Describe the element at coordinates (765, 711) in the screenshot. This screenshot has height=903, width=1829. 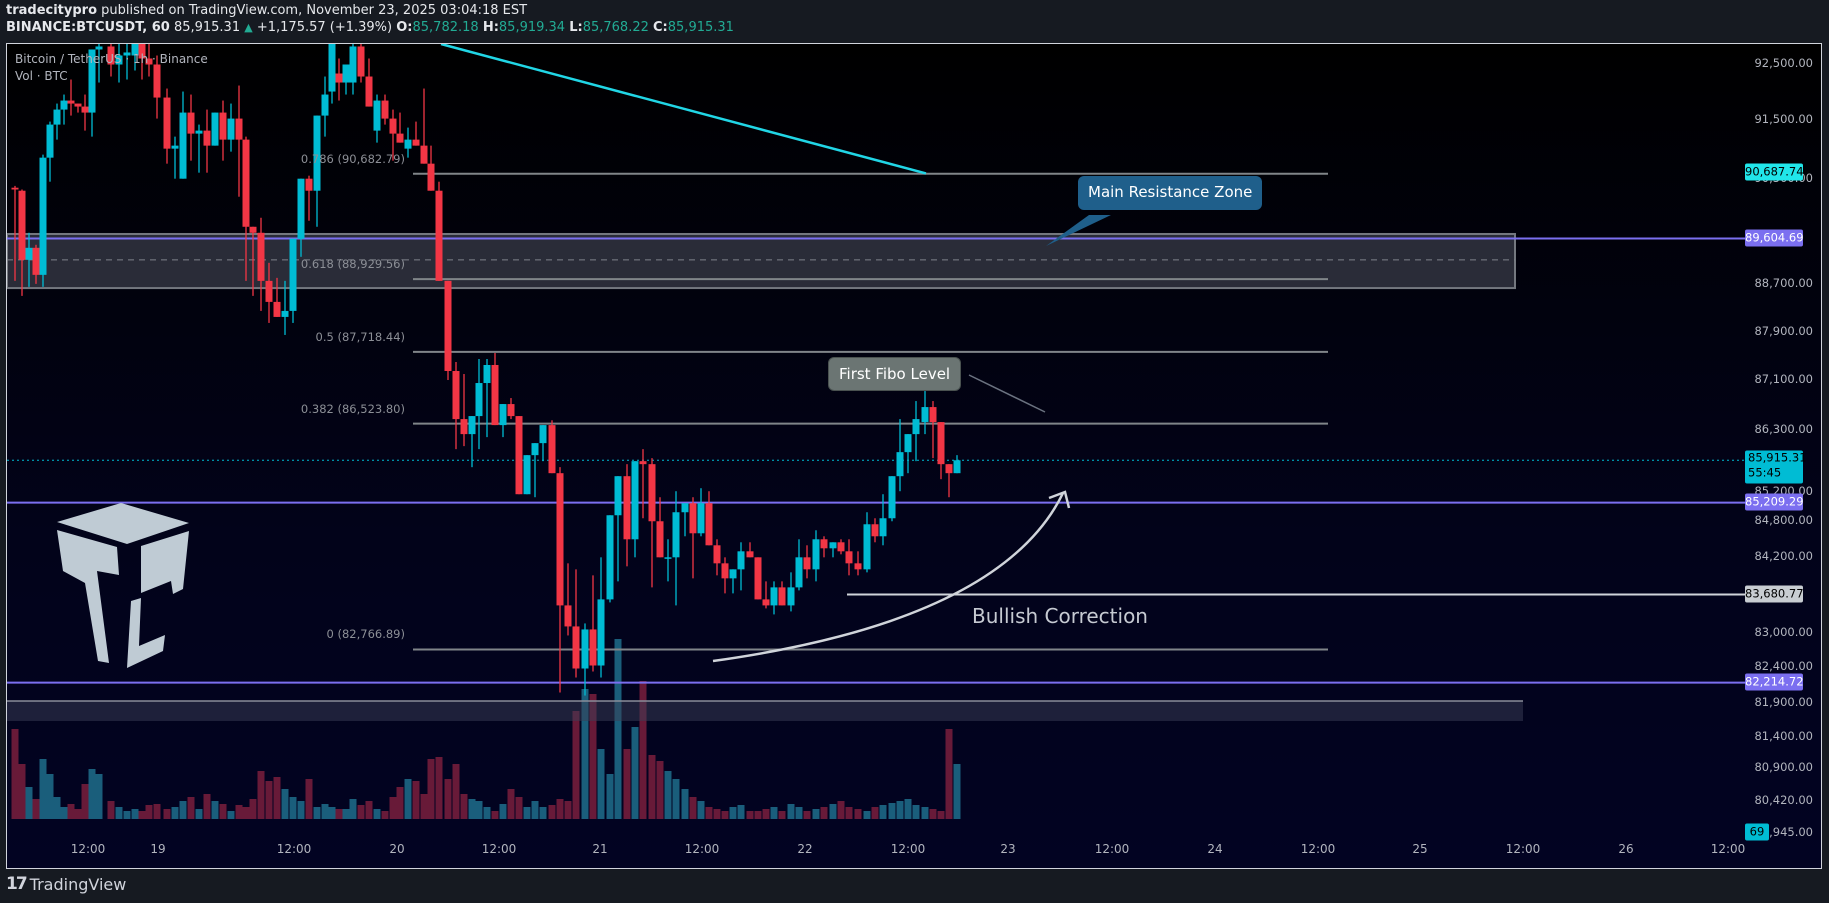
I see `volume-ma-band` at that location.